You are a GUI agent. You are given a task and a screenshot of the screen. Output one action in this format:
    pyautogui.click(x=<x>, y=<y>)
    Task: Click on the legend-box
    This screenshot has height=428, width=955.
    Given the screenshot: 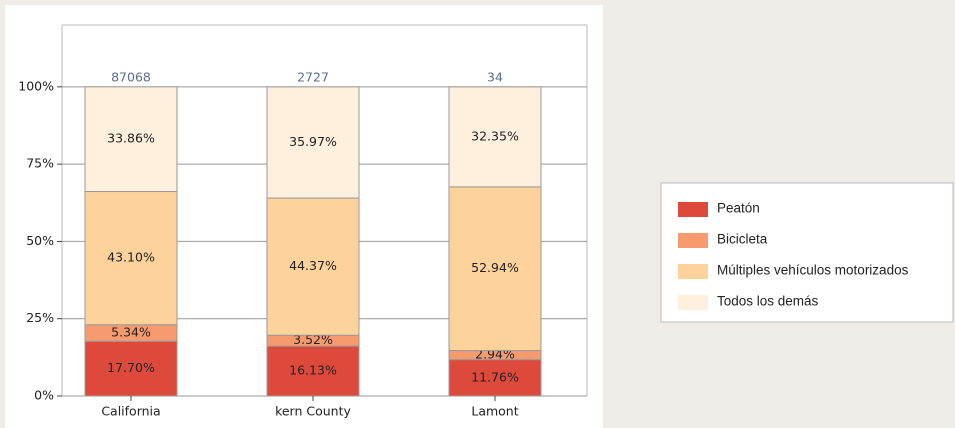 What is the action you would take?
    pyautogui.click(x=807, y=252)
    